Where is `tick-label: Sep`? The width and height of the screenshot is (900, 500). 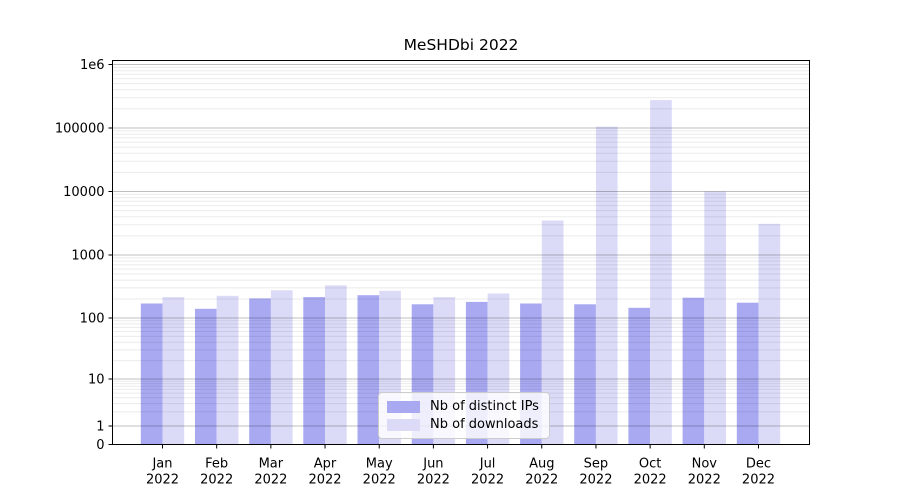
tick-label: Sep is located at coordinates (596, 464).